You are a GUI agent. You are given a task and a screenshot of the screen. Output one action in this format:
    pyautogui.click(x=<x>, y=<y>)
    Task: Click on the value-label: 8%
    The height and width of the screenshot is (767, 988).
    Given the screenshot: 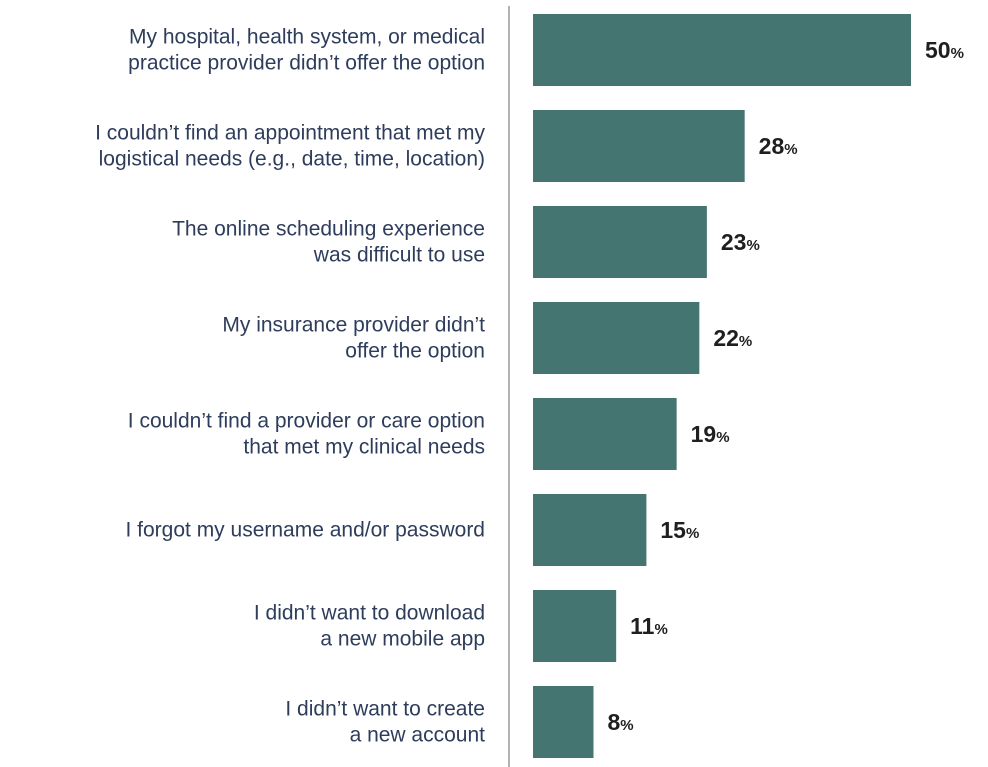 What is the action you would take?
    pyautogui.click(x=620, y=722)
    